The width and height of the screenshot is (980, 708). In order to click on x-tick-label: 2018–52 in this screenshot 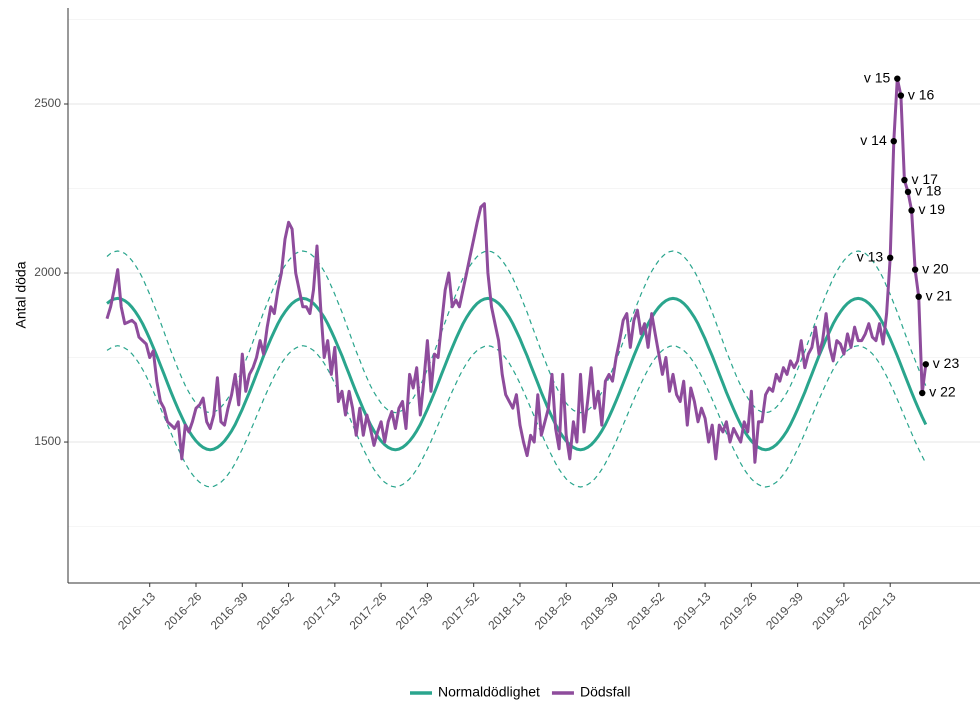, I will do `click(645, 610)`.